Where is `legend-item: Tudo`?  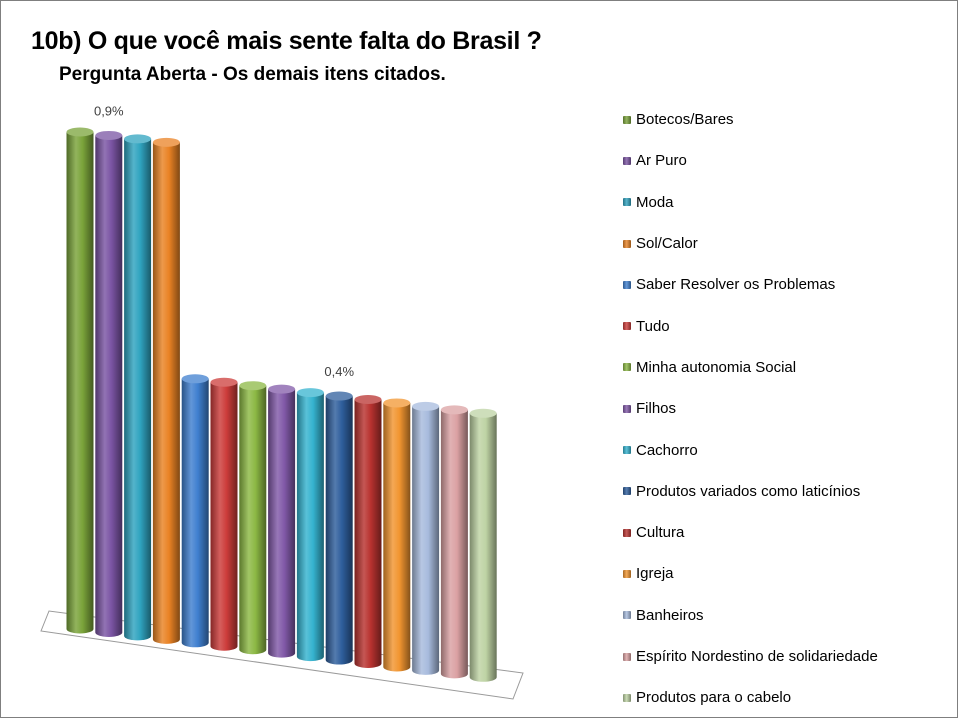 legend-item: Tudo is located at coordinates (783, 325).